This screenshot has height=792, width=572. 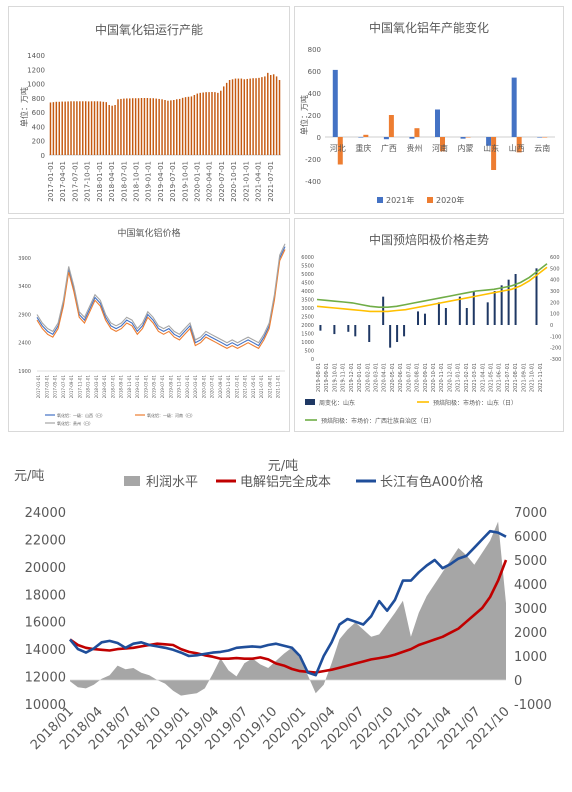 What do you see at coordinates (313, 182) in the screenshot?
I see `y-tick-label: -400` at bounding box center [313, 182].